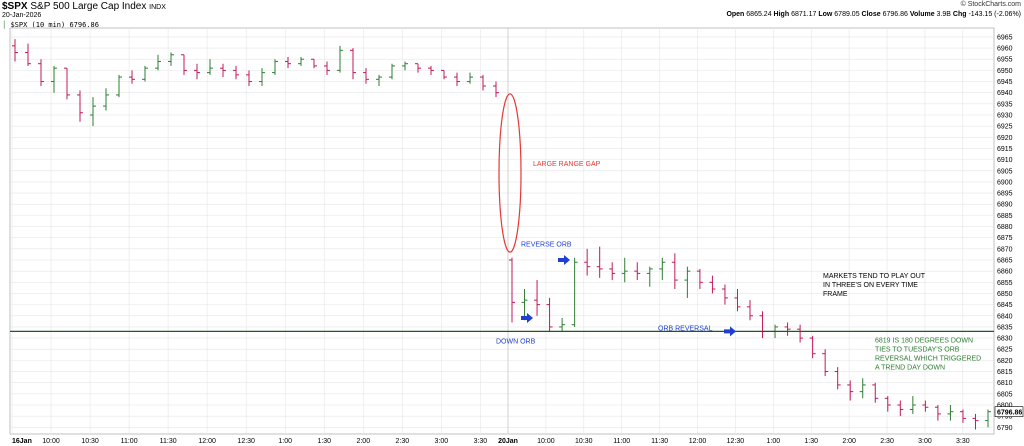 The height and width of the screenshot is (446, 1024). I want to click on y-tick-label: 6845, so click(1005, 305).